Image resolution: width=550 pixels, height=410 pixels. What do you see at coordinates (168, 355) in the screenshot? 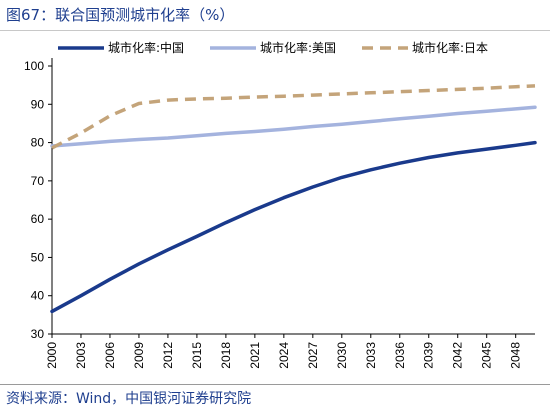
I see `x-tick-label: 2012` at bounding box center [168, 355].